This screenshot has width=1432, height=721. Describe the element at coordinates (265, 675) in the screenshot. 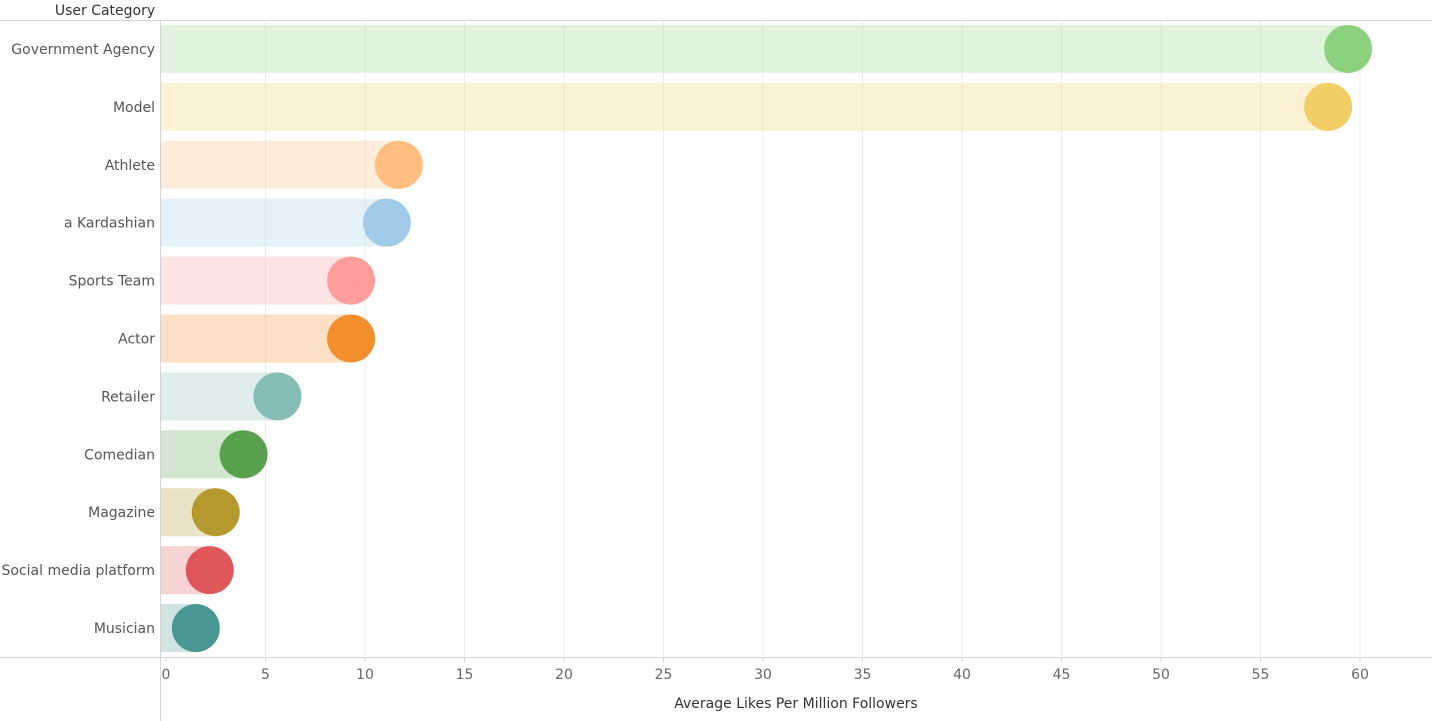

I see `x-tick-label: 5` at that location.